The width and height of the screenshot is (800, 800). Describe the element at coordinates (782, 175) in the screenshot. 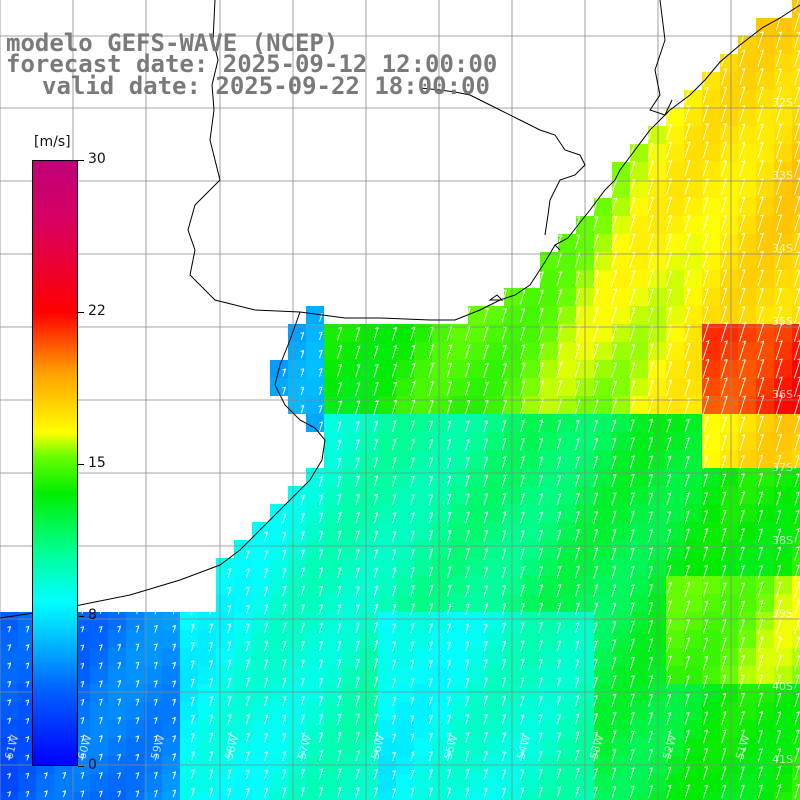

I see `latitude-label: 33S` at that location.